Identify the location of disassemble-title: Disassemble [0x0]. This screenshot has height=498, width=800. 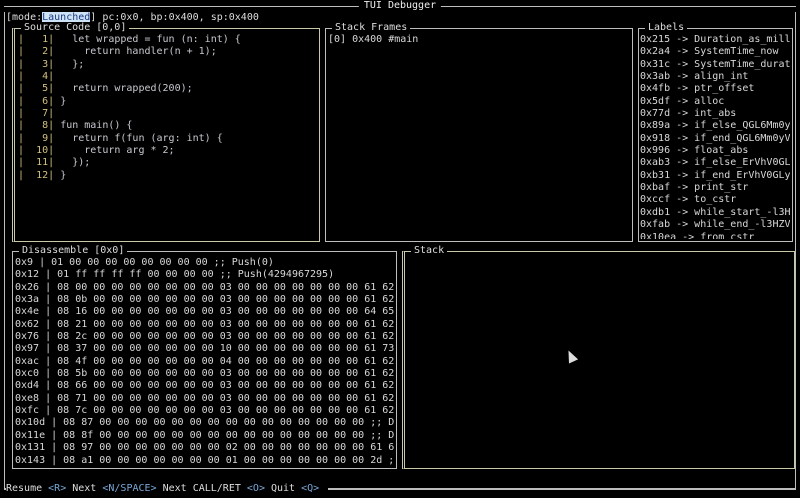
(73, 251).